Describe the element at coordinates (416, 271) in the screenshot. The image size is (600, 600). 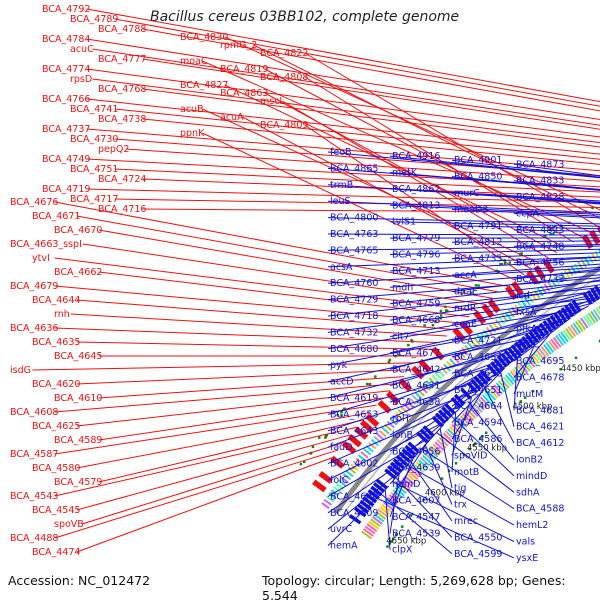
I see `gene-label-reverse: BCA_4713` at that location.